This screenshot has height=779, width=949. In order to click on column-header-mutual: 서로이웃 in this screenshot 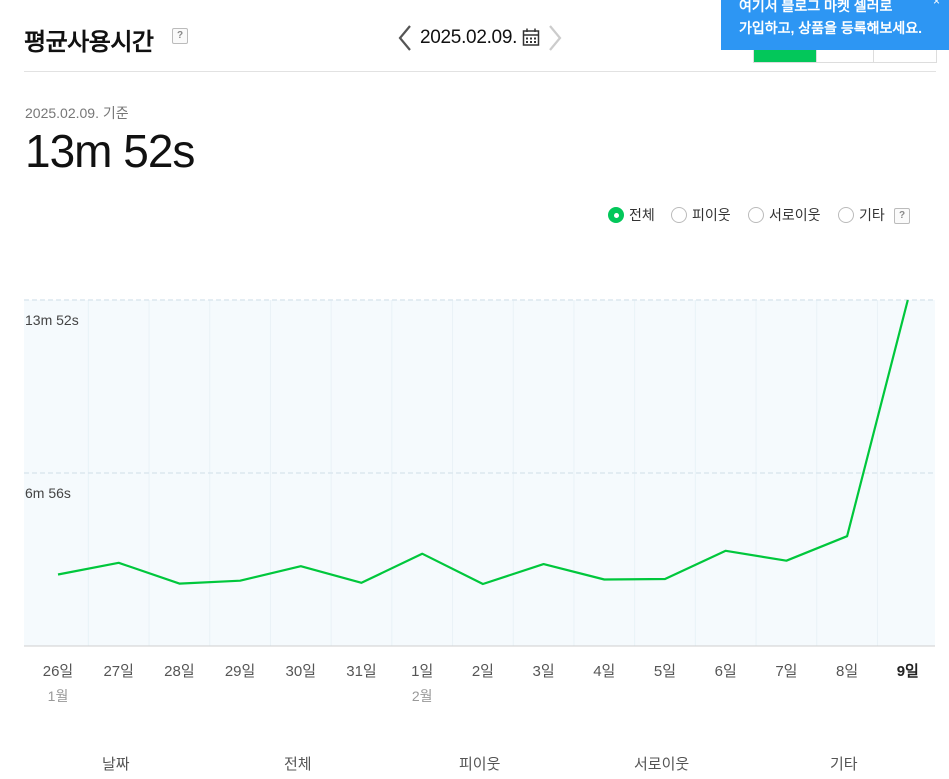, I will do `click(662, 764)`.